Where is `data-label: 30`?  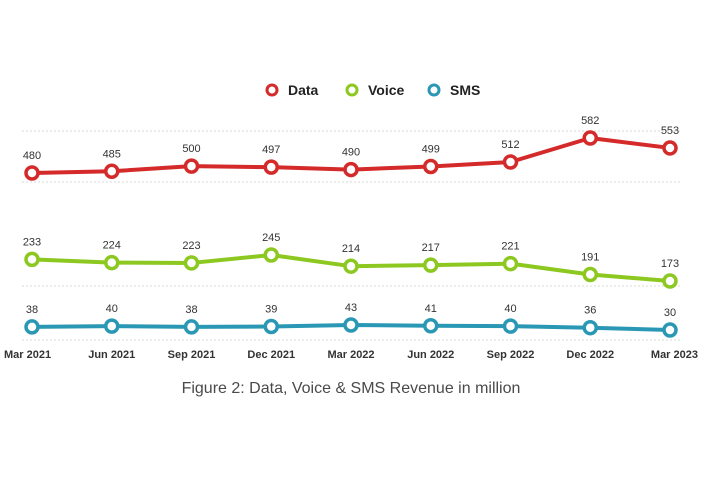 data-label: 30 is located at coordinates (670, 313).